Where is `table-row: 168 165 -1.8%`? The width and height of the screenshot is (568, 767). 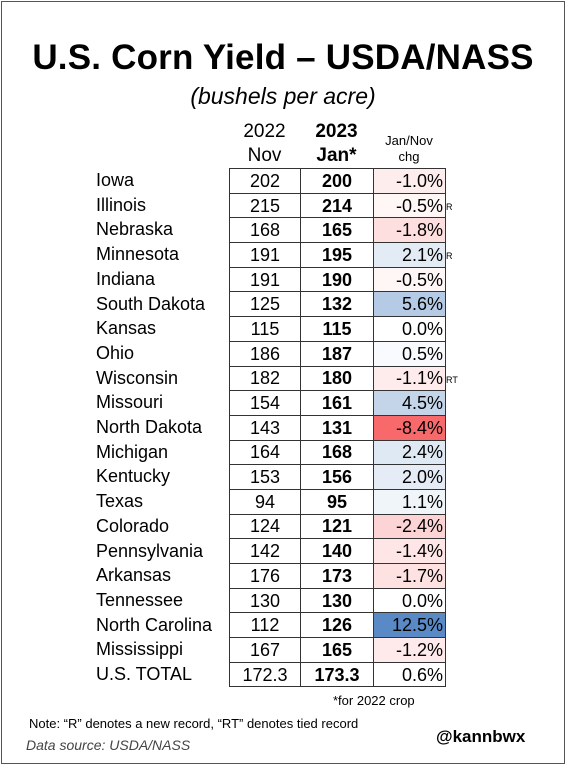 table-row: 168 165 -1.8% is located at coordinates (337, 230).